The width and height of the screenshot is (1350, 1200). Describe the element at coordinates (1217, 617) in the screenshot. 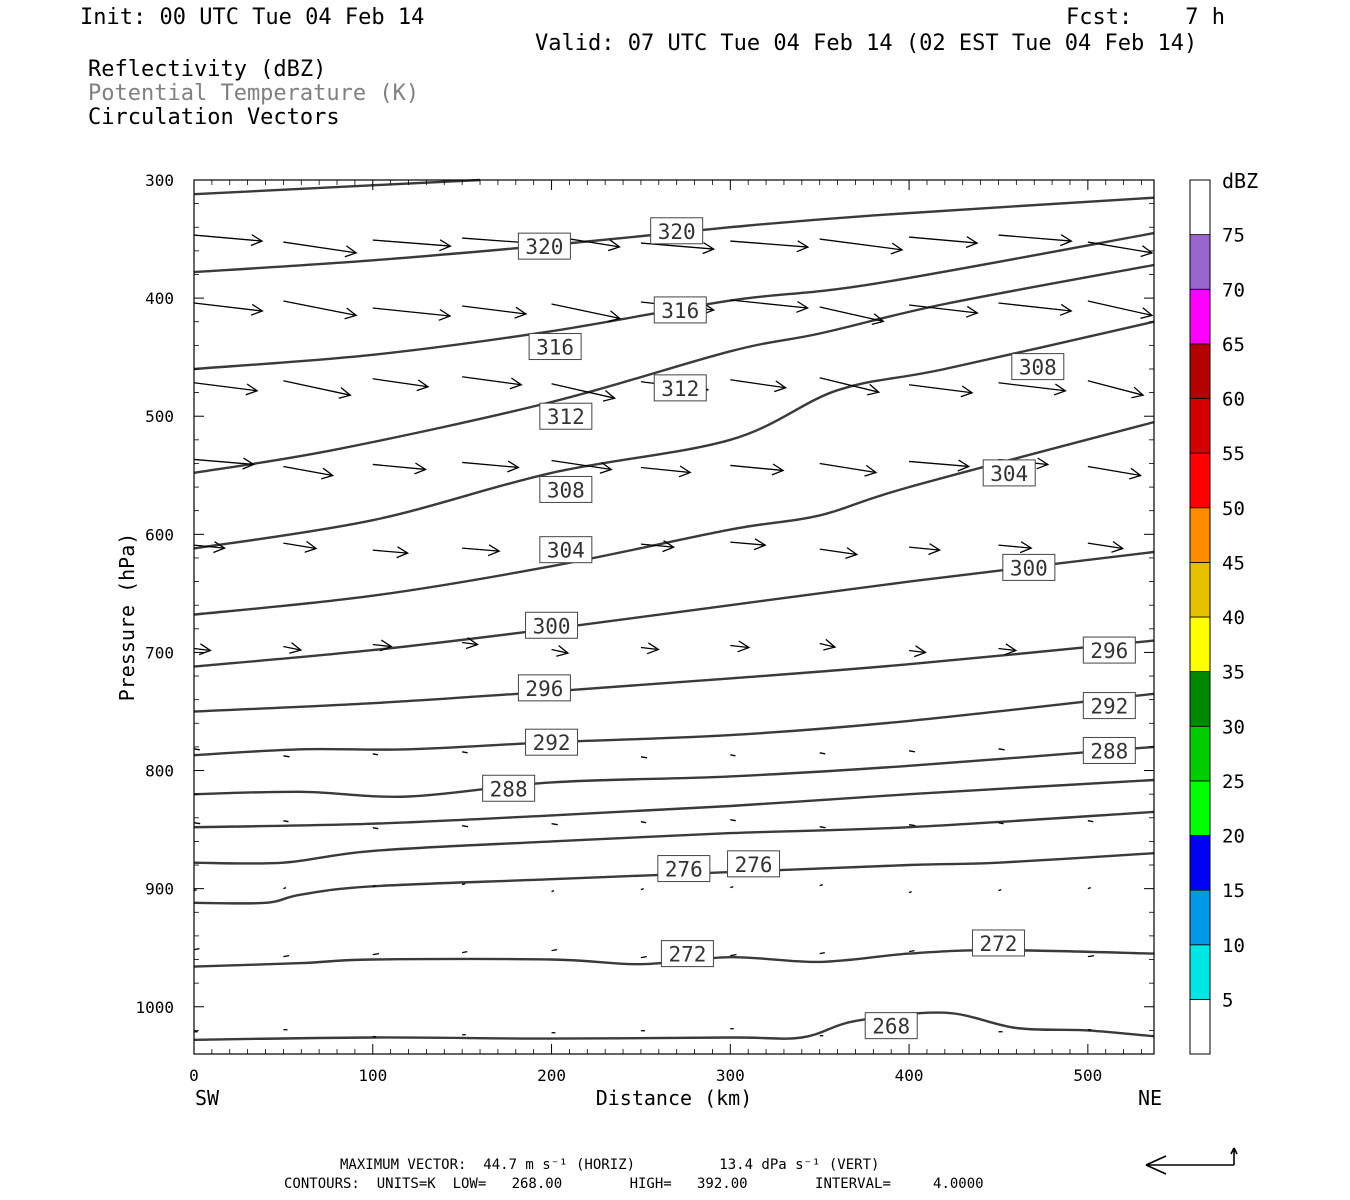

I see `dbz-colorbar: 5 10 15 20 25 30 35 40 45 50 55 60 65 70 75` at that location.